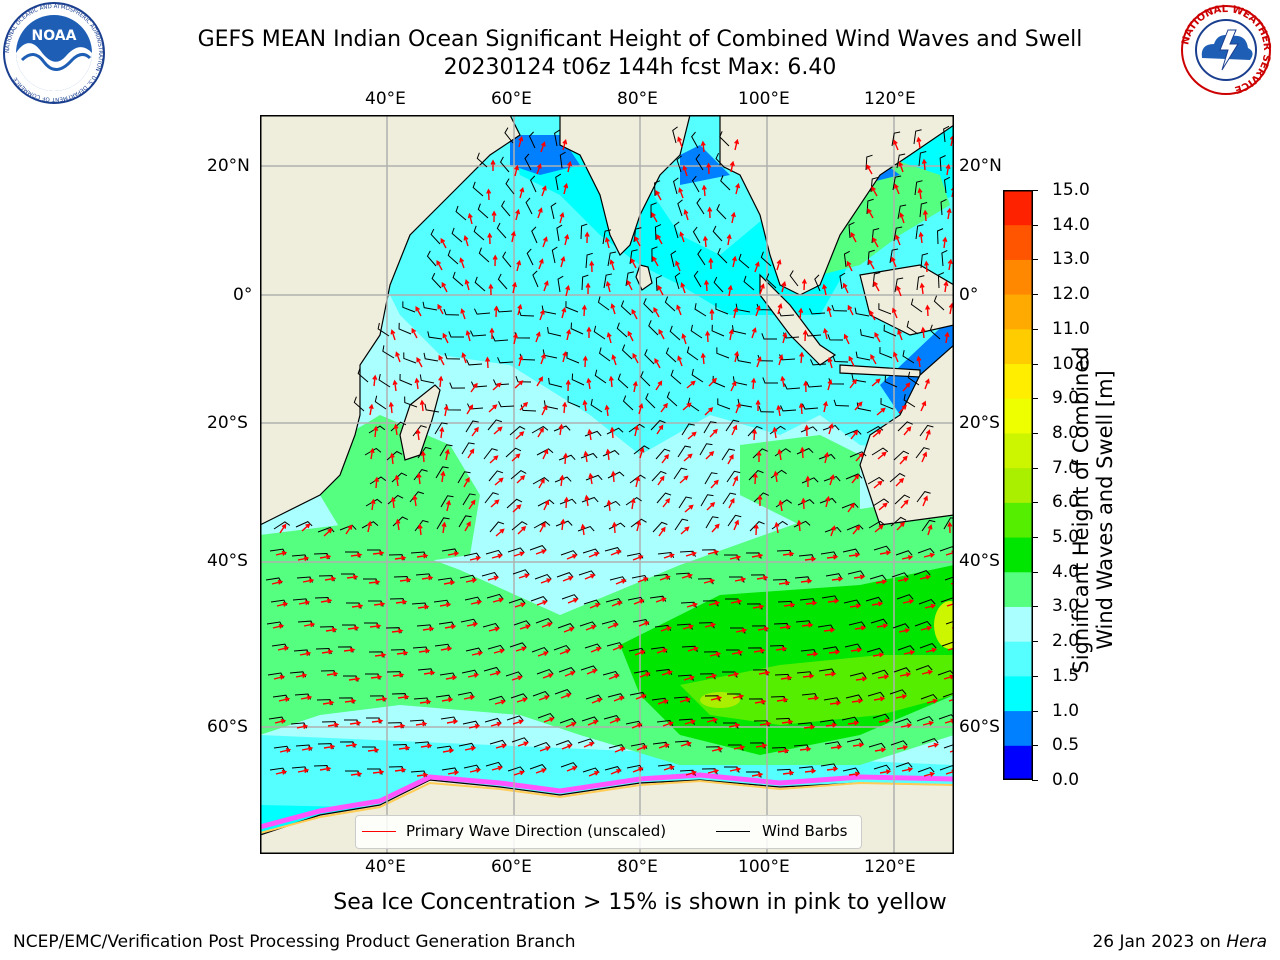 This screenshot has width=1280, height=960. I want to click on lon-tick-top-100e: 100°E, so click(764, 99).